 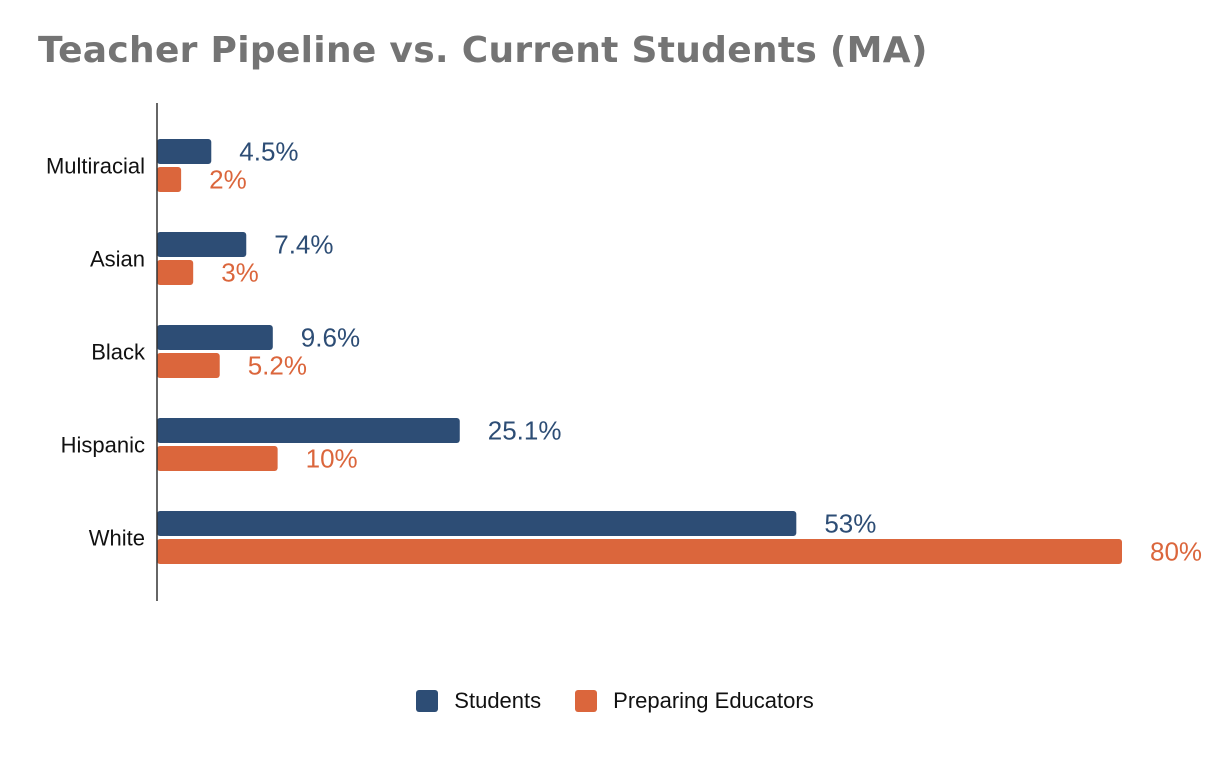 I want to click on bar-preparing-educators-asian, so click(x=175, y=272).